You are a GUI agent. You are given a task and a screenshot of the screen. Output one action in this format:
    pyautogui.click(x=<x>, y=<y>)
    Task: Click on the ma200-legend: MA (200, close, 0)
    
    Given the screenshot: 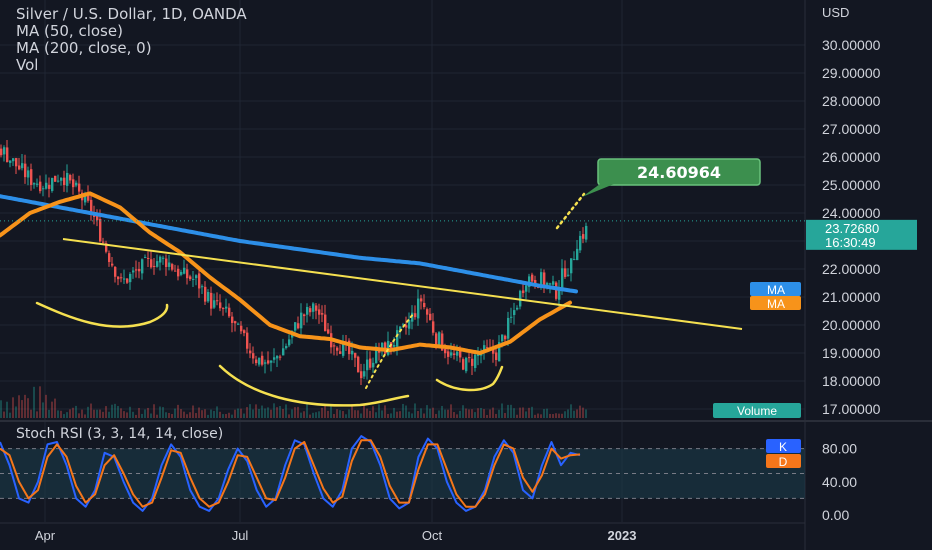 What is the action you would take?
    pyautogui.click(x=84, y=48)
    